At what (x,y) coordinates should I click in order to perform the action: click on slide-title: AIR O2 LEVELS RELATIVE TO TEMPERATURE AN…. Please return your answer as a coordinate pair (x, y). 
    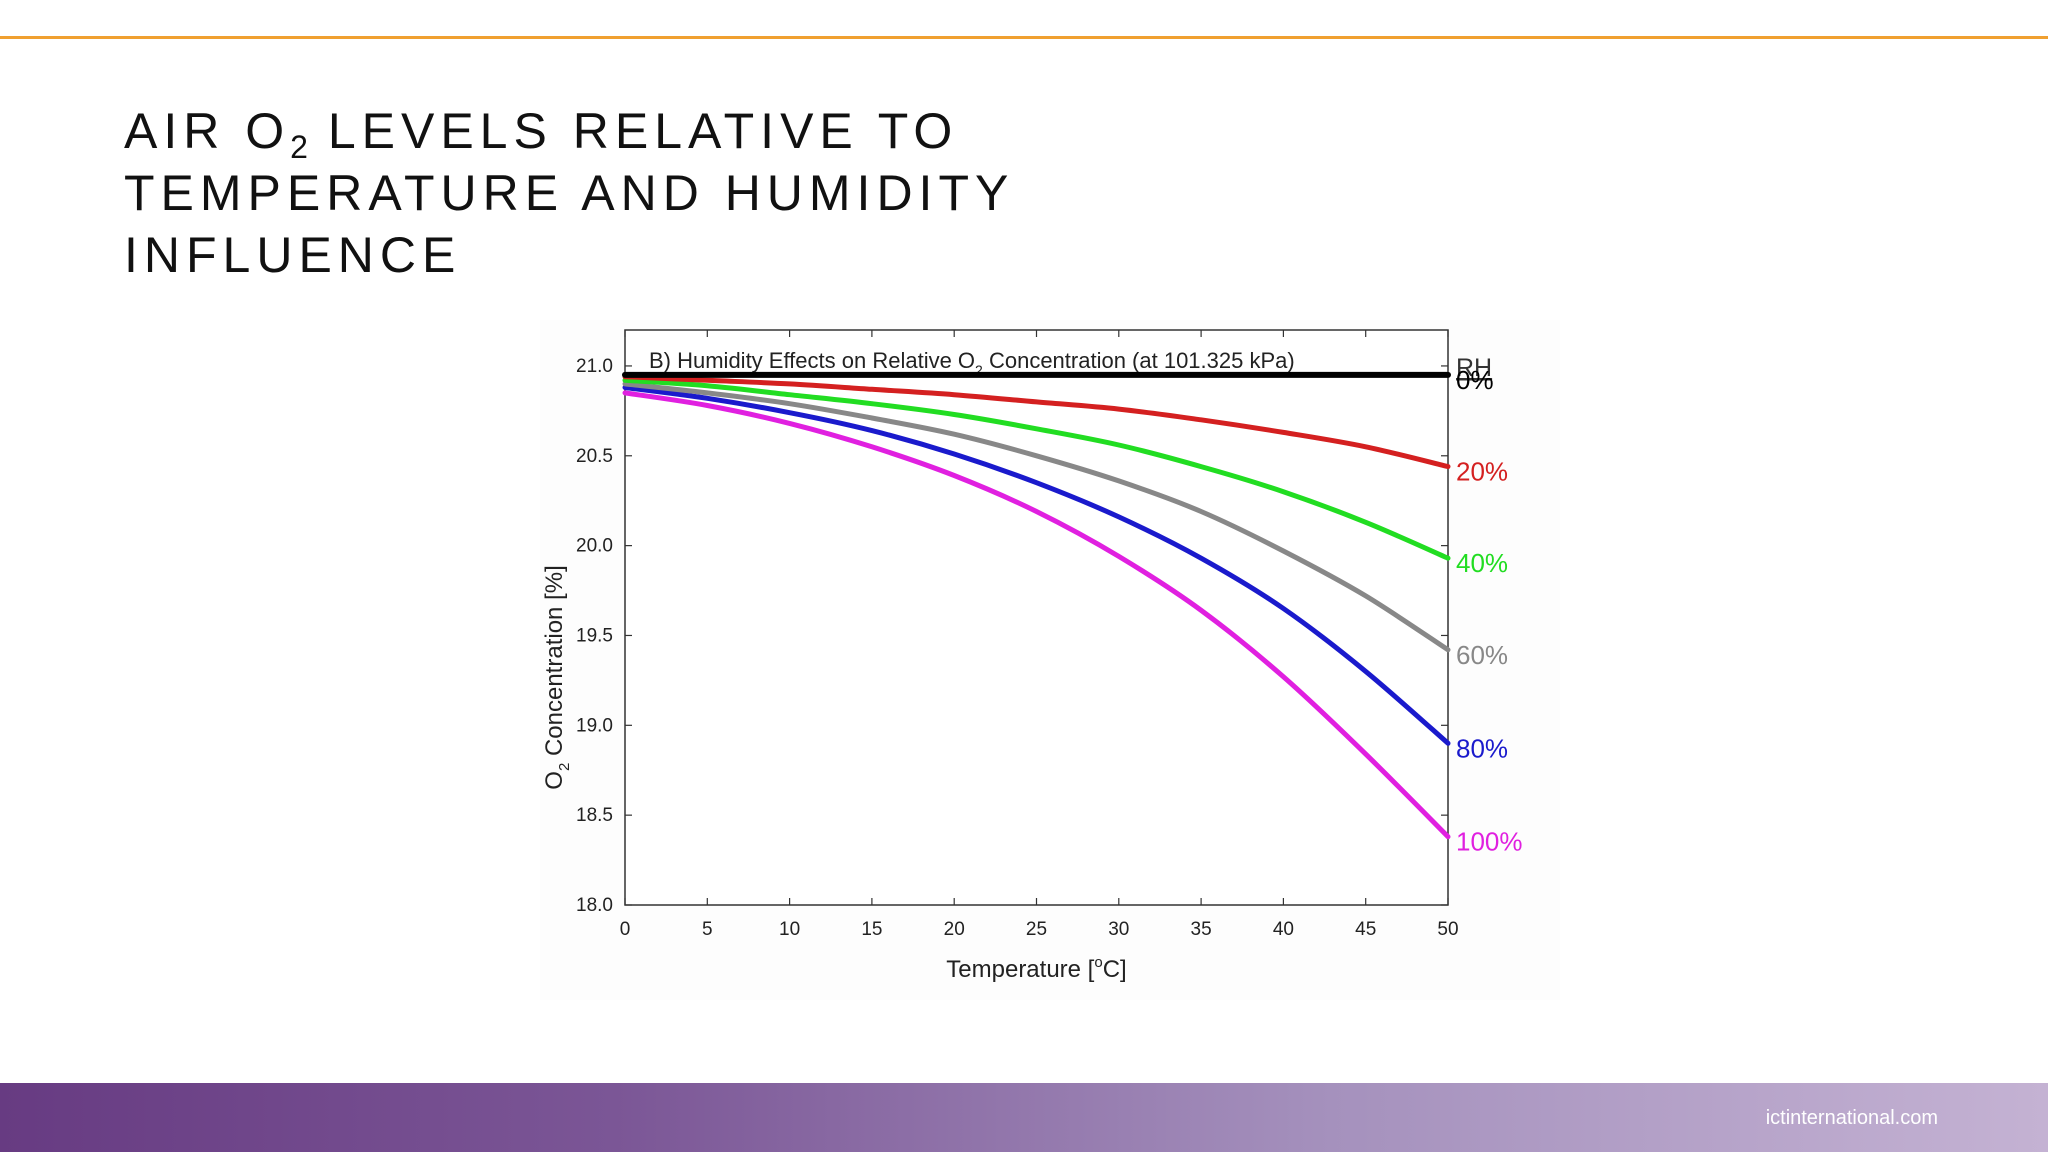
    Looking at the image, I should click on (569, 193).